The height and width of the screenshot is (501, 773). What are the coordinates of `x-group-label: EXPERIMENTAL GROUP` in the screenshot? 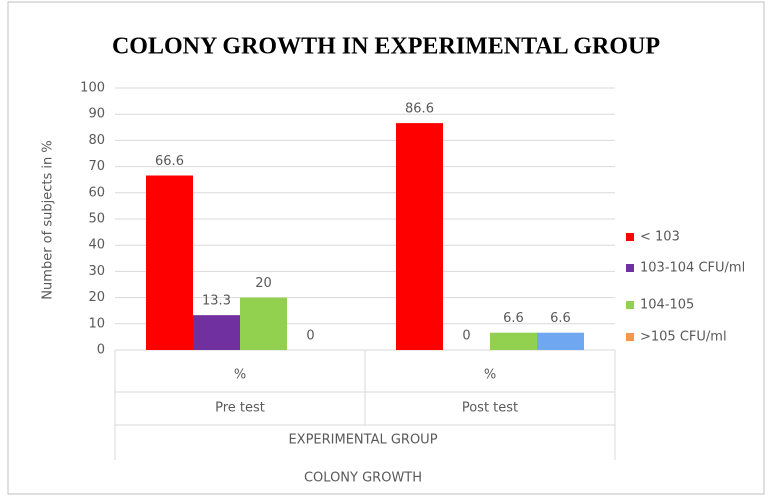 It's located at (362, 440).